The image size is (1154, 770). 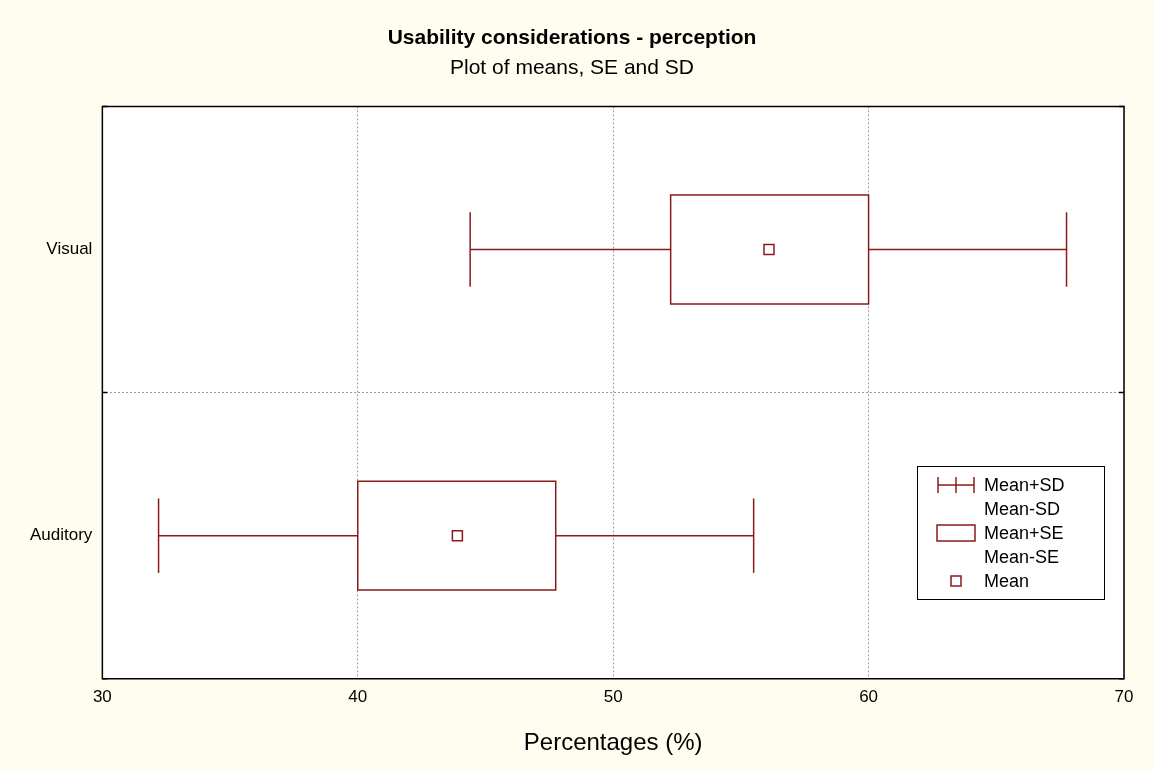 I want to click on annotation: Mean-SE, so click(x=1022, y=557).